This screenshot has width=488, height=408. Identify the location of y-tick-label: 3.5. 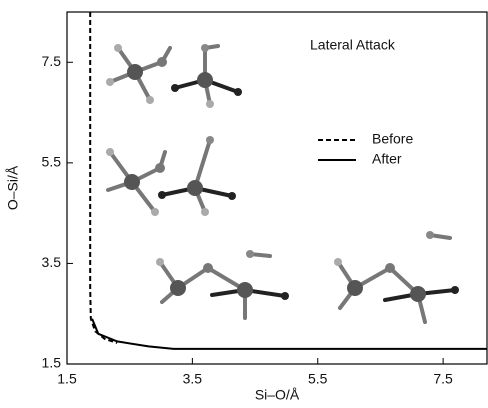
(52, 262).